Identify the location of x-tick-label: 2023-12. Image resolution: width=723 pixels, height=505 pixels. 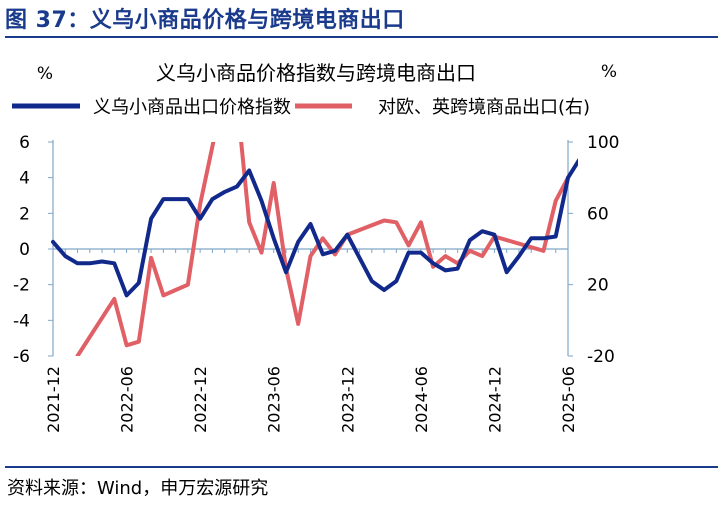
(347, 399).